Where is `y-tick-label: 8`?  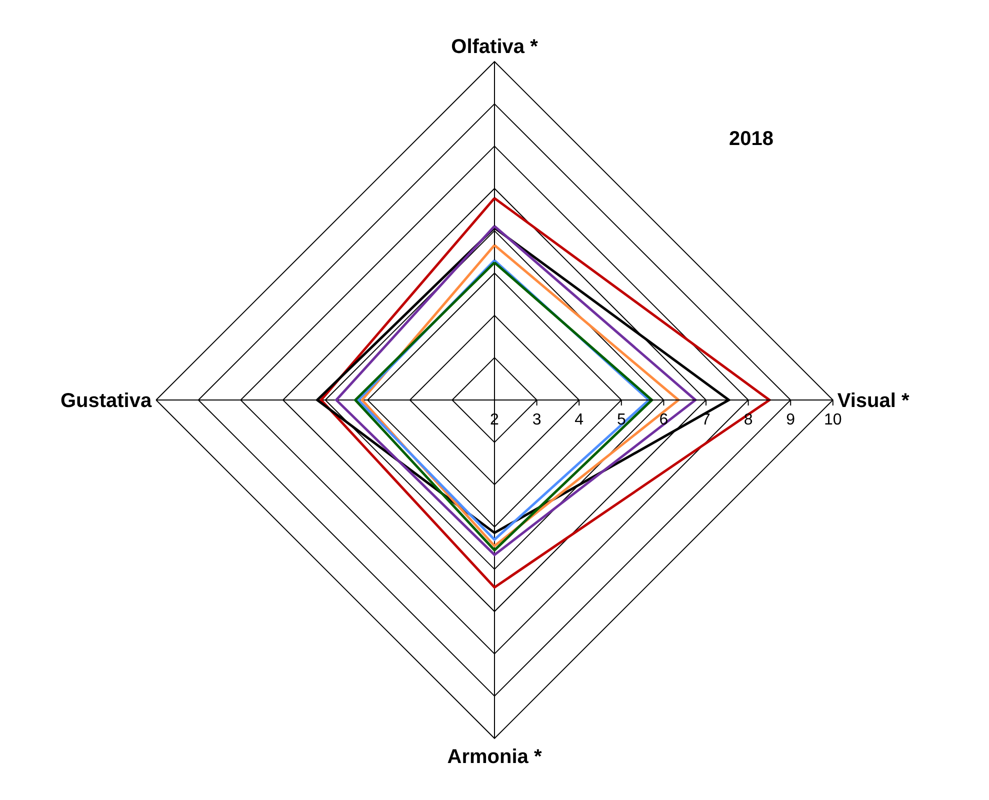 y-tick-label: 8 is located at coordinates (748, 420).